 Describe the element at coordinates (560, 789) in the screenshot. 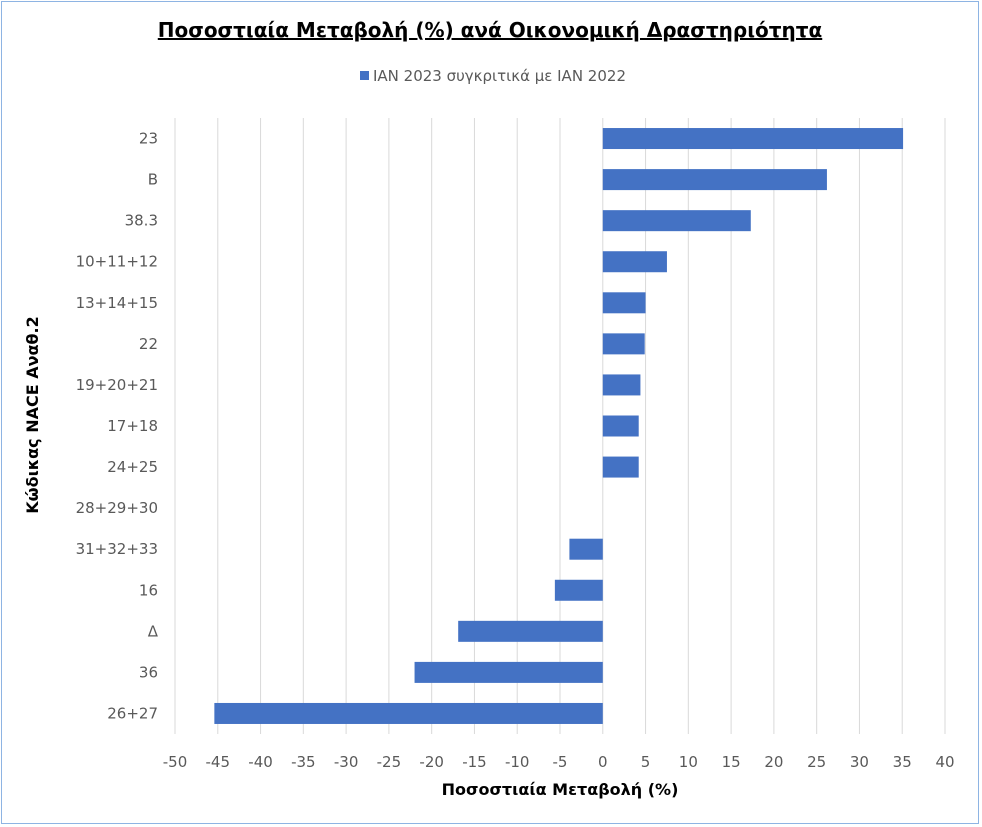

I see `x-axis-title: Ποσοστιαία Μεταβολή (%)` at that location.